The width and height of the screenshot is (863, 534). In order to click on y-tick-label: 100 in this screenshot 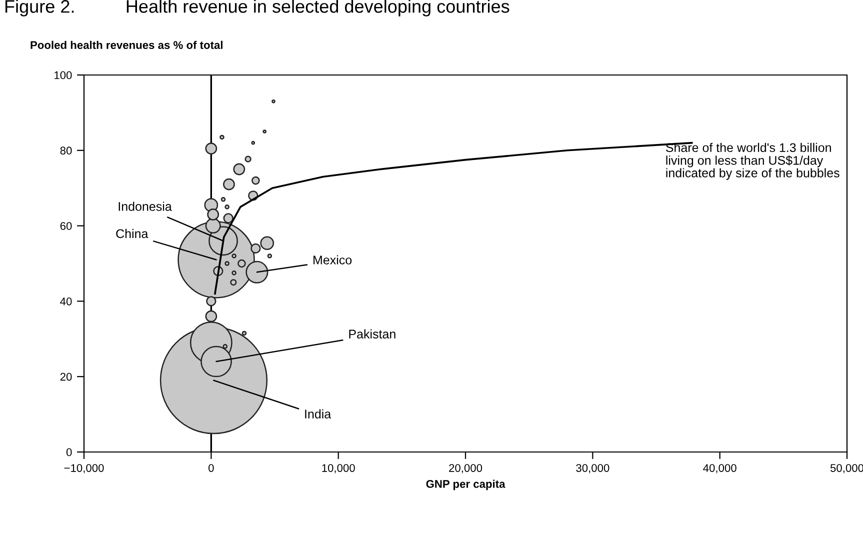, I will do `click(63, 75)`.